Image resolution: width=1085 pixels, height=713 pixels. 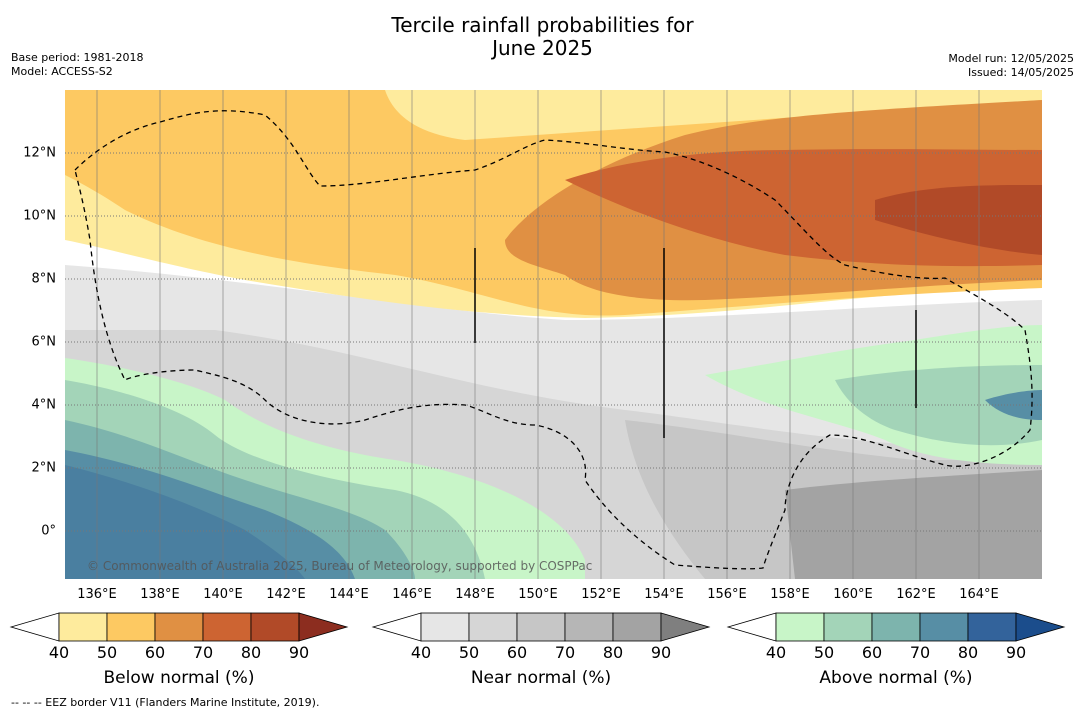 I want to click on colorbars, so click(x=537, y=627).